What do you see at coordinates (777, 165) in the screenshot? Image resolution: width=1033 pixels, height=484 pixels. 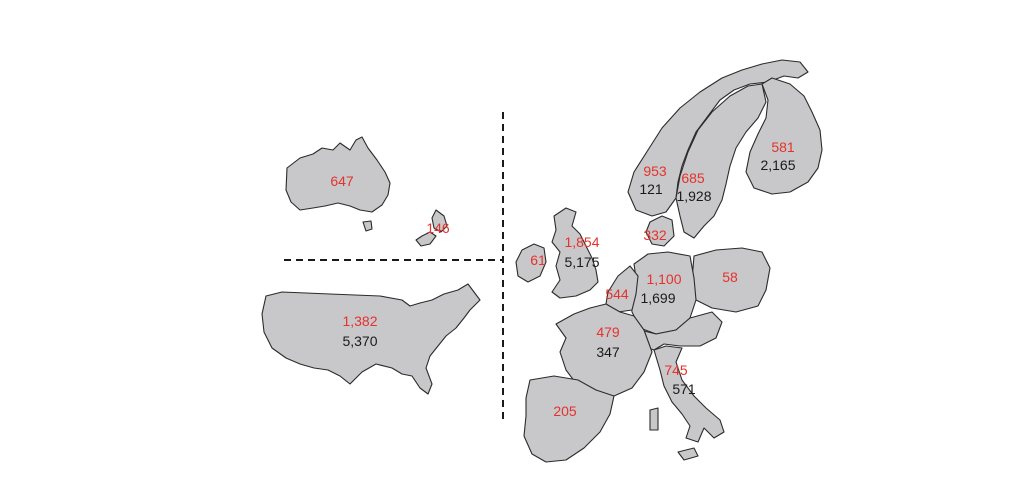 I see `finland-black-value: 2,165` at bounding box center [777, 165].